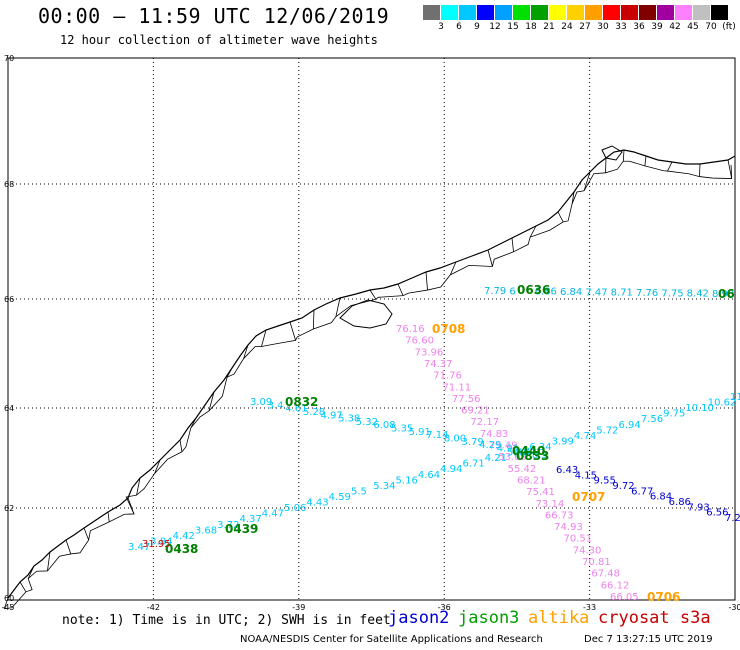  I want to click on pass-time-label: 0706, so click(663, 597).